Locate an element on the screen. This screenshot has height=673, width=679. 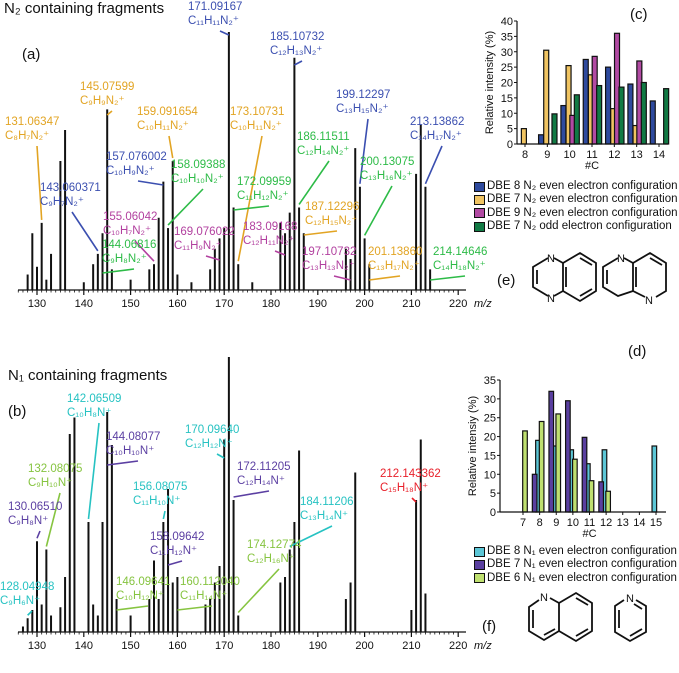
annotation-mz: 155.06042 is located at coordinates (130, 217).